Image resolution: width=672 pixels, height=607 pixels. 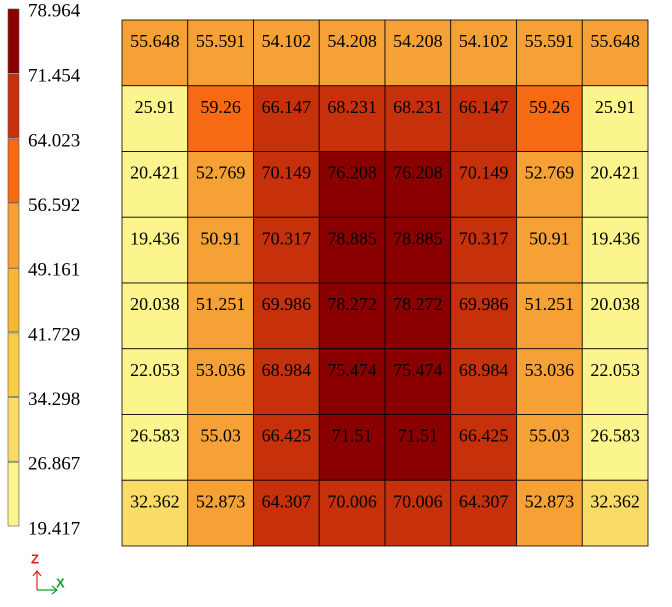 What do you see at coordinates (418, 238) in the screenshot?
I see `cell-value: 78.885` at bounding box center [418, 238].